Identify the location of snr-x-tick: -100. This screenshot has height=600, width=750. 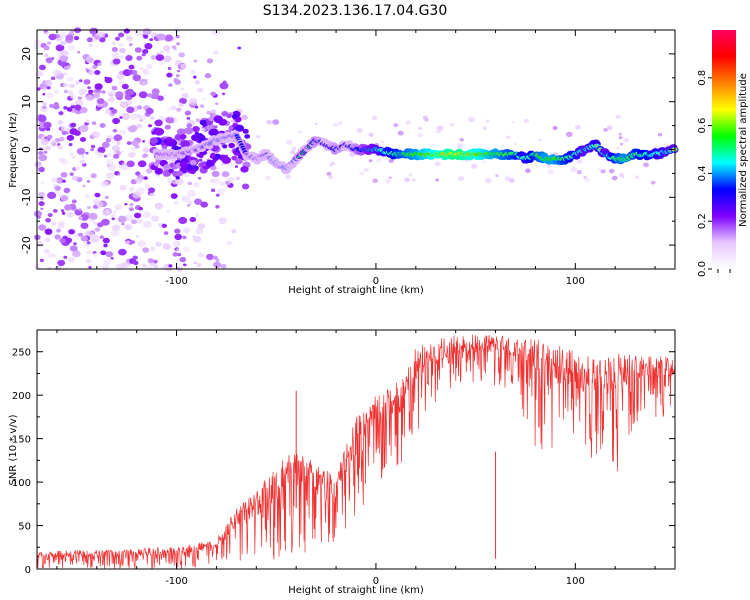
(176, 458).